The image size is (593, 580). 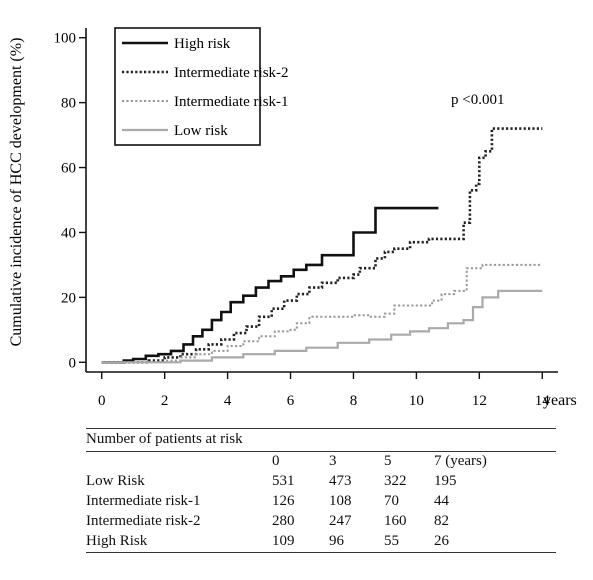 I want to click on x-tick-label: 10, so click(x=416, y=401).